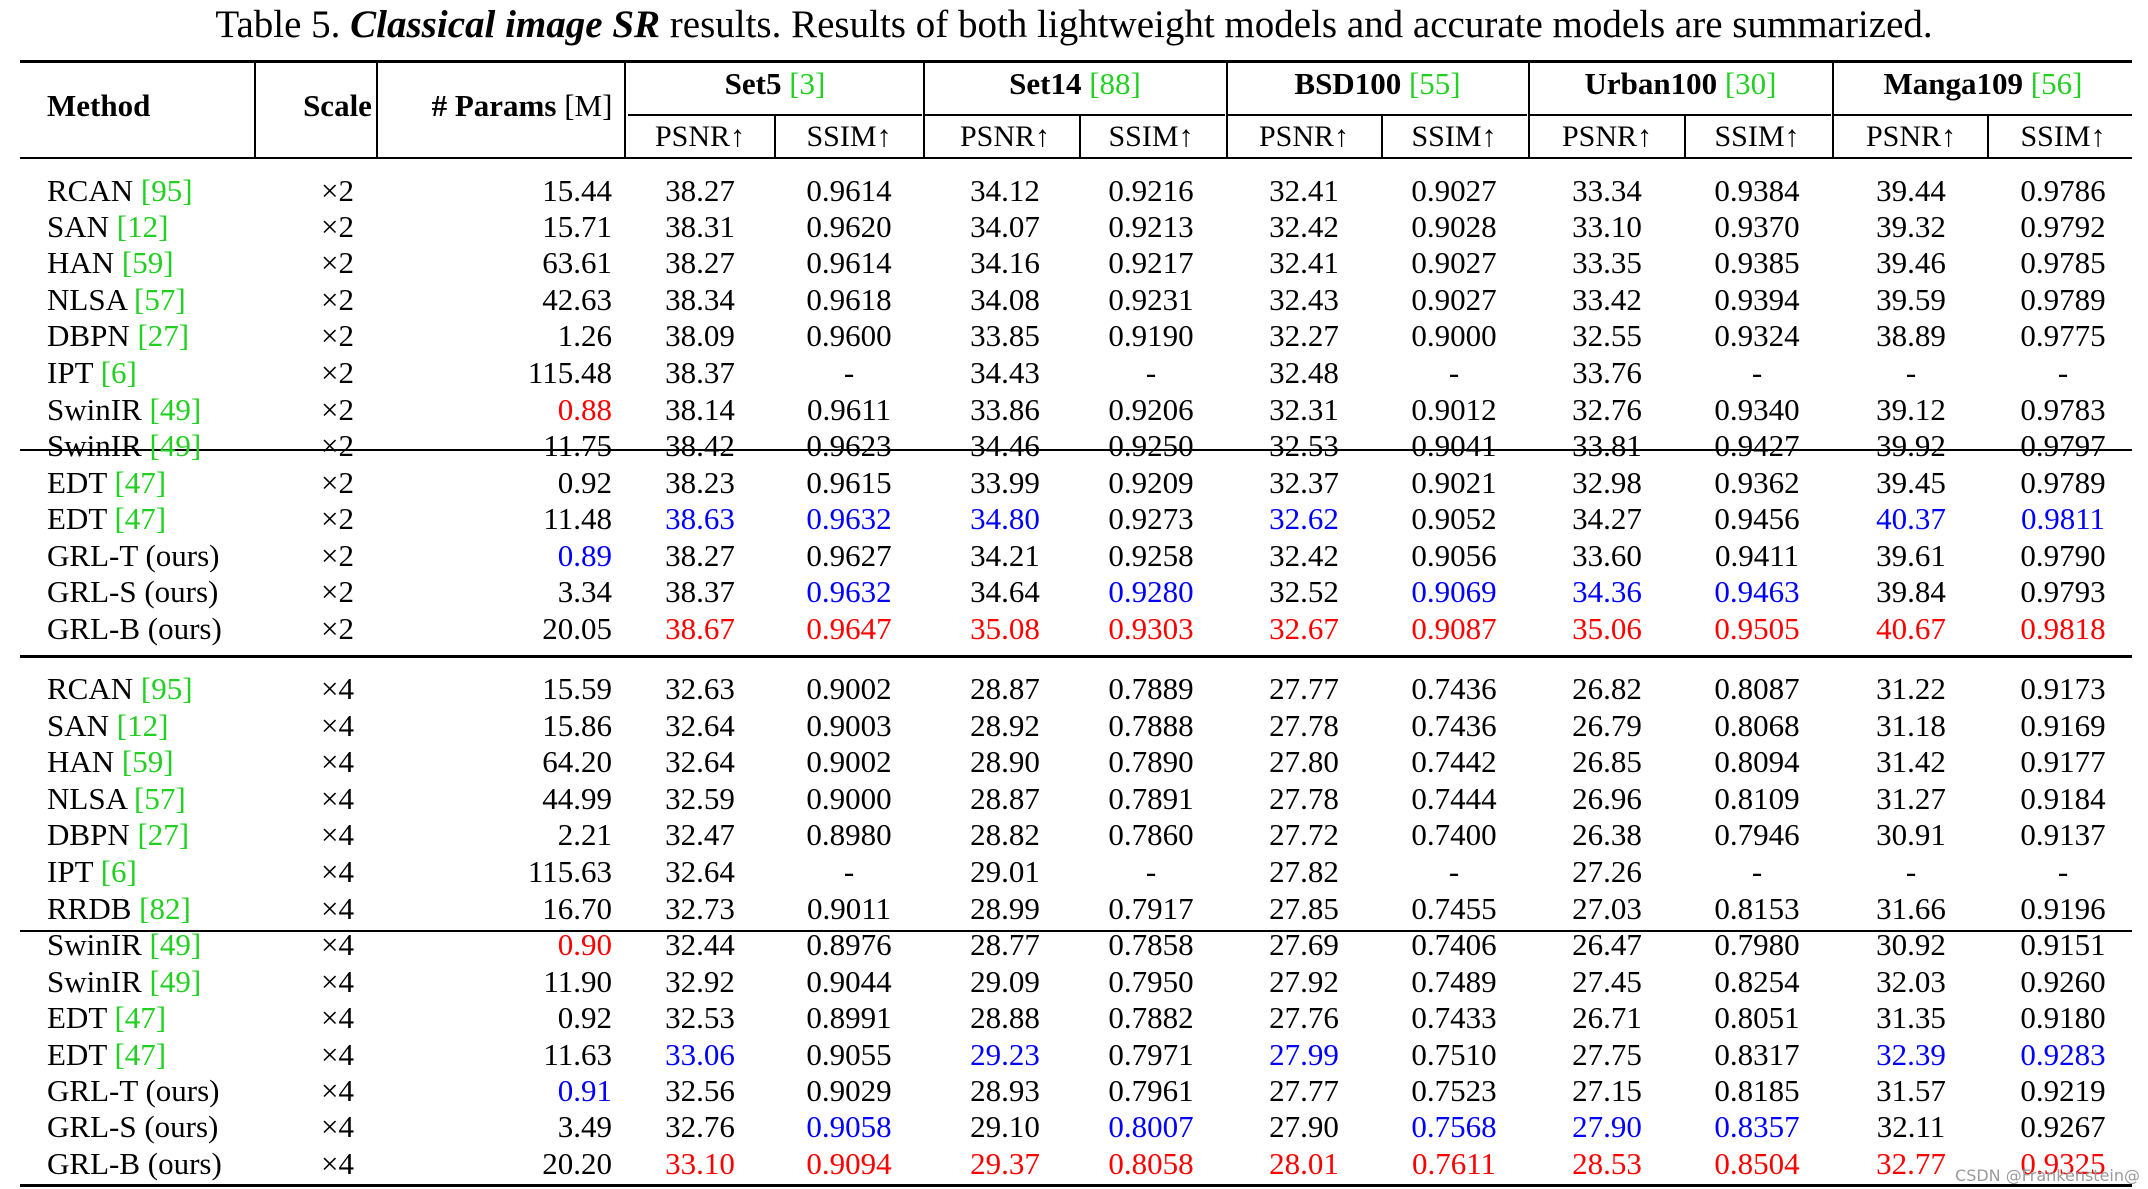  Describe the element at coordinates (2063, 190) in the screenshot. I see `ssim-value: 0.9786` at that location.